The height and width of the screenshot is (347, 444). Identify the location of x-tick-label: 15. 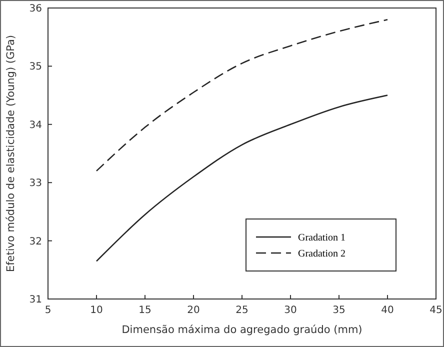
(145, 310).